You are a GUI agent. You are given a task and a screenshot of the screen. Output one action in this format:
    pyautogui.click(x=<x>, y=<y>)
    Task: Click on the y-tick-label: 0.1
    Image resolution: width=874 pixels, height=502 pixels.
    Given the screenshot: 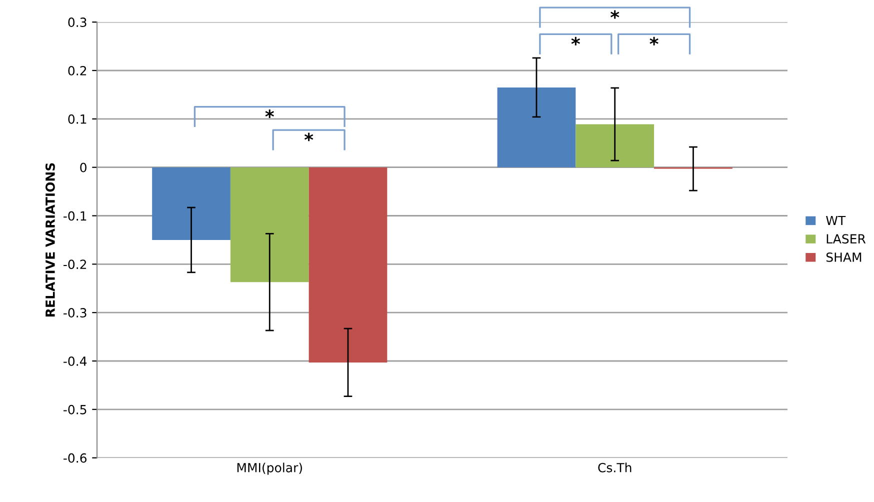 What is the action you would take?
    pyautogui.click(x=77, y=119)
    